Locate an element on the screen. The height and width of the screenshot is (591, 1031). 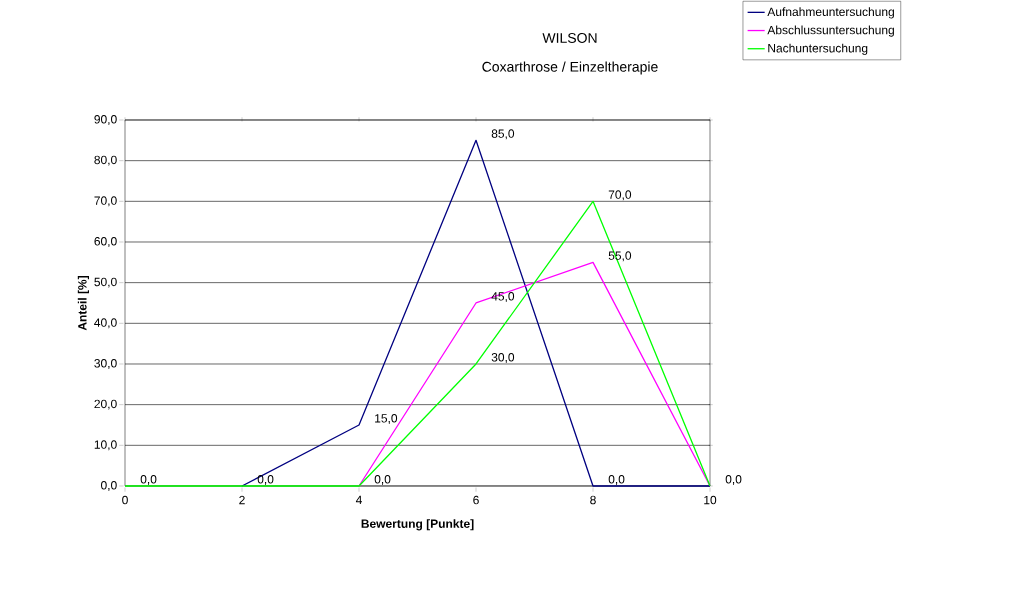
data-label: 30,0 is located at coordinates (503, 358).